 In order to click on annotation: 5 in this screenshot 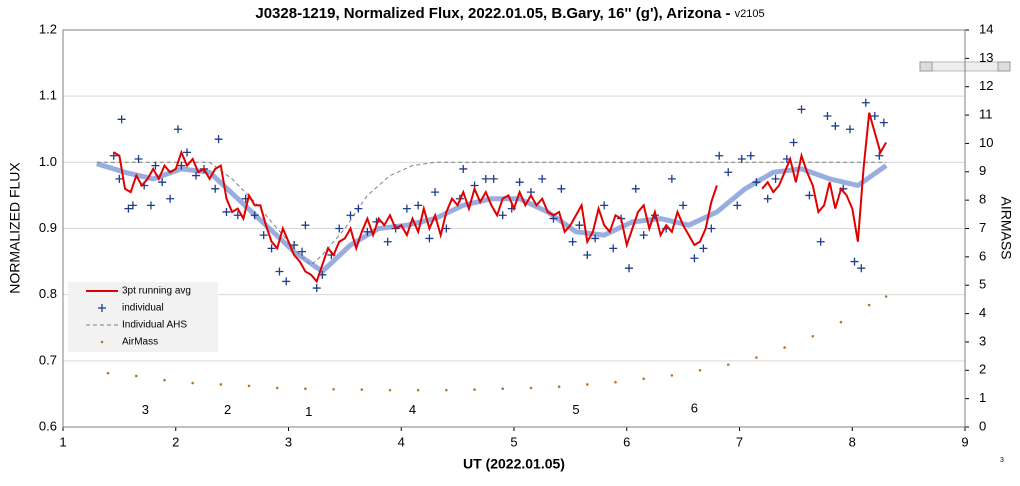, I will do `click(575, 409)`.